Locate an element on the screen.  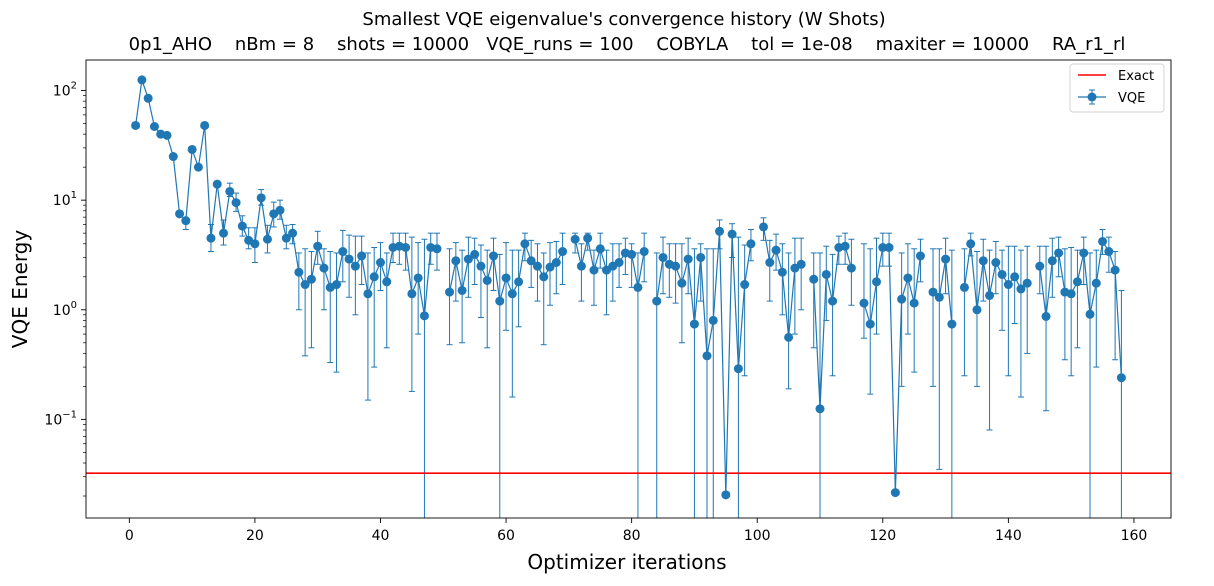
y-tick-exponent: −1 is located at coordinates (69, 414).